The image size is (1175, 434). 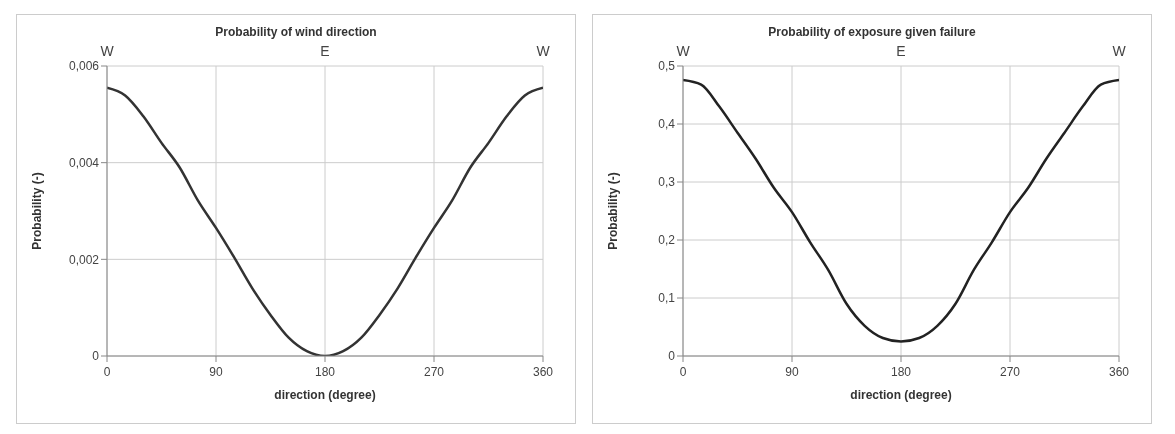 What do you see at coordinates (667, 124) in the screenshot?
I see `y-tick-label: 0,4` at bounding box center [667, 124].